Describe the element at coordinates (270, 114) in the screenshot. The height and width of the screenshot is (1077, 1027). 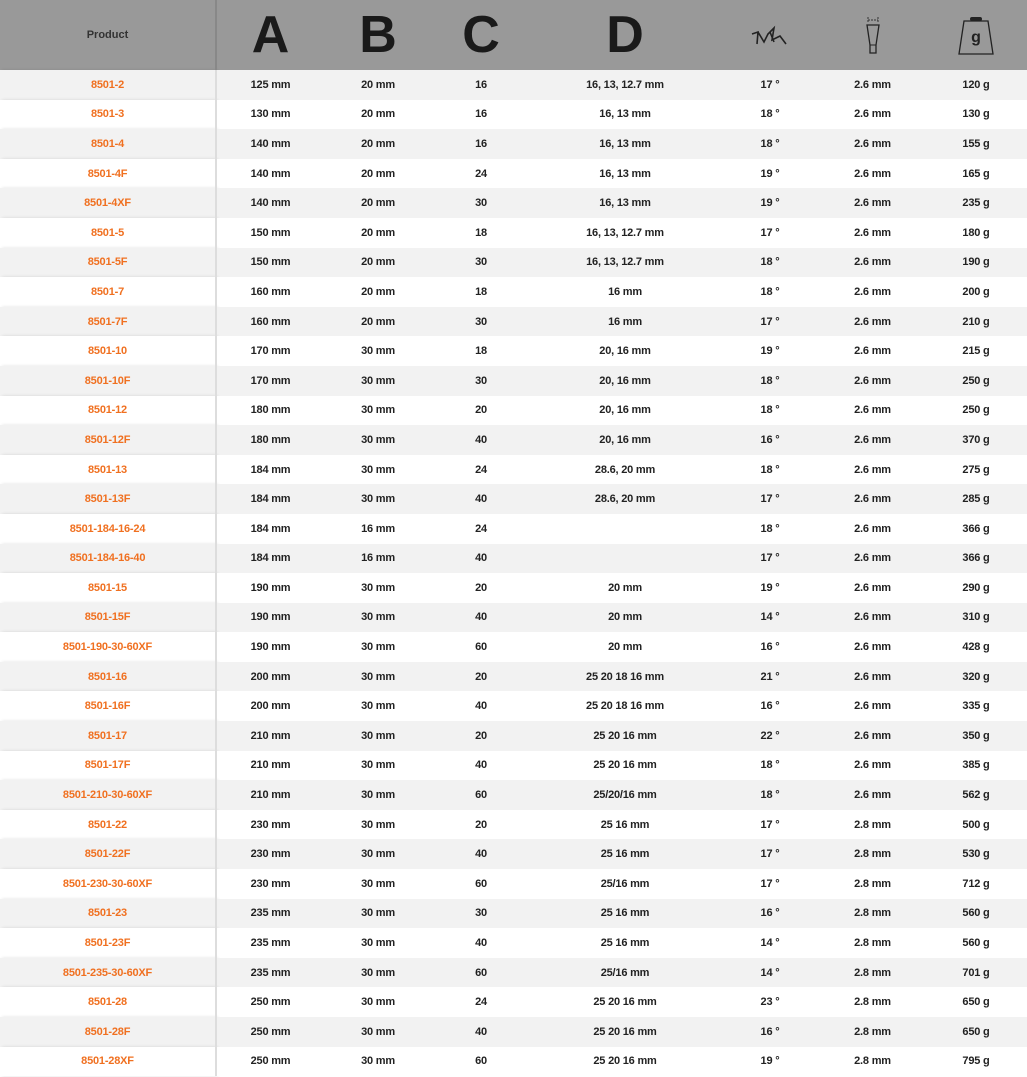
I see `cell-a-diameter: 130 mm` at that location.